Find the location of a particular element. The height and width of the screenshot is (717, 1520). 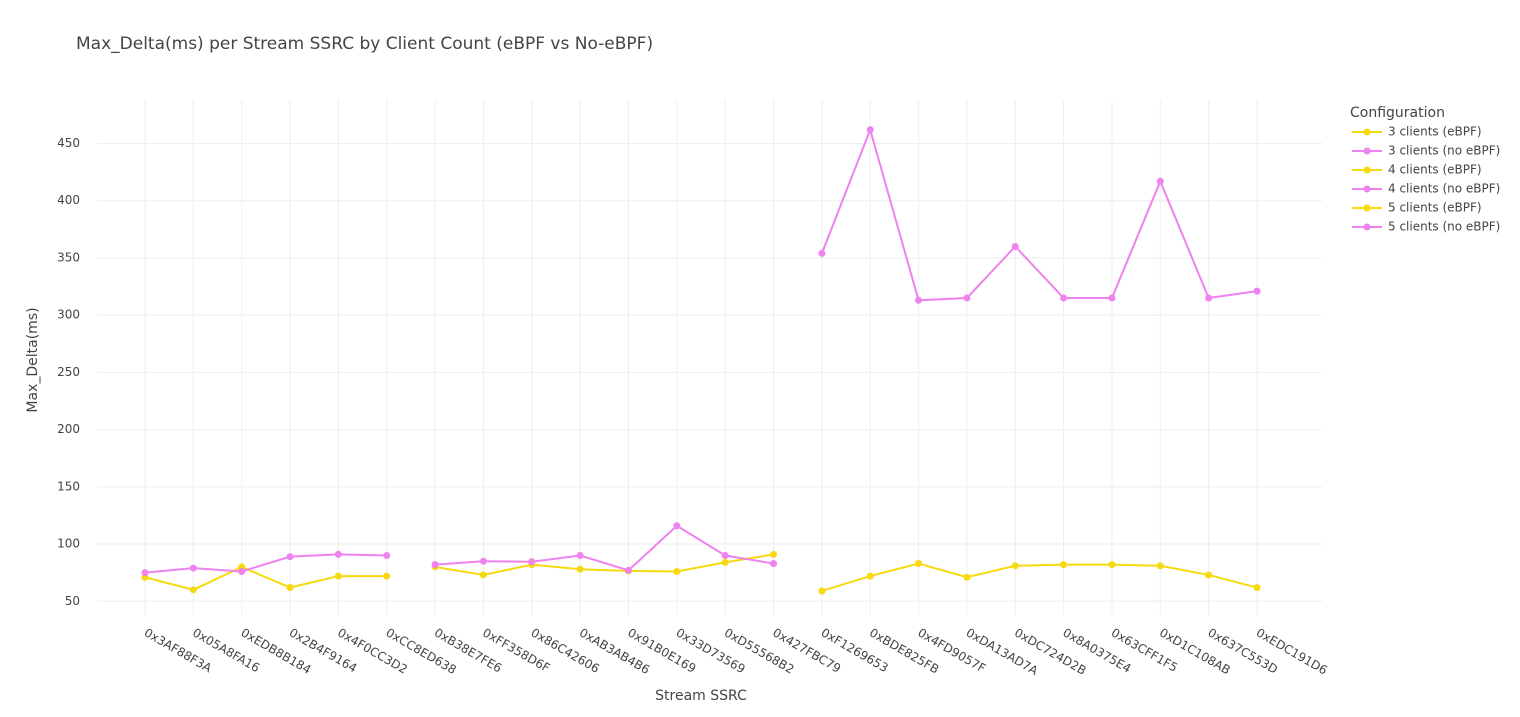

legend-label: 3 clients (eBPF) is located at coordinates (1435, 132).